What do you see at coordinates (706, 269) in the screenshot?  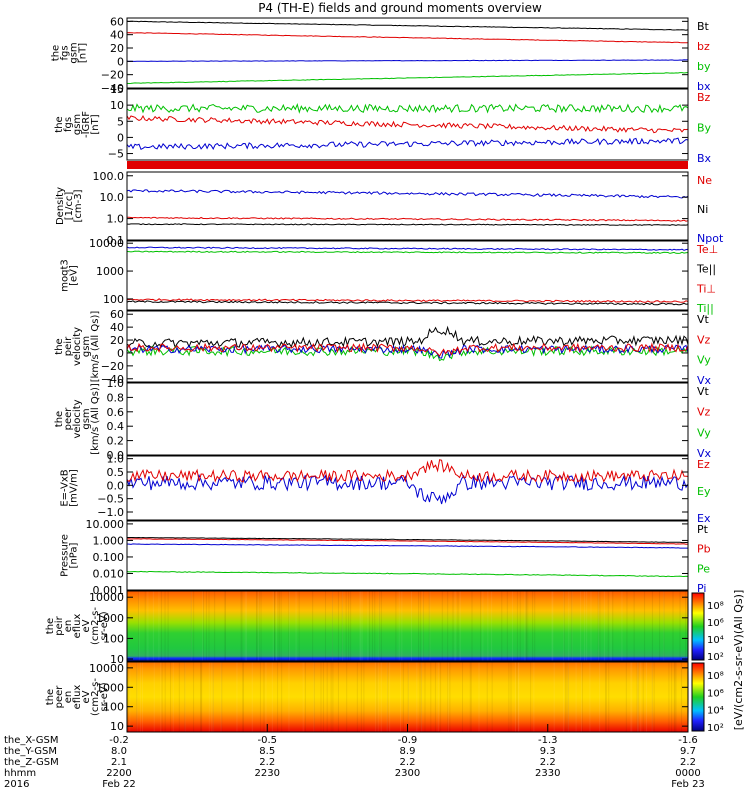 I see `legend-Te||: Te||` at bounding box center [706, 269].